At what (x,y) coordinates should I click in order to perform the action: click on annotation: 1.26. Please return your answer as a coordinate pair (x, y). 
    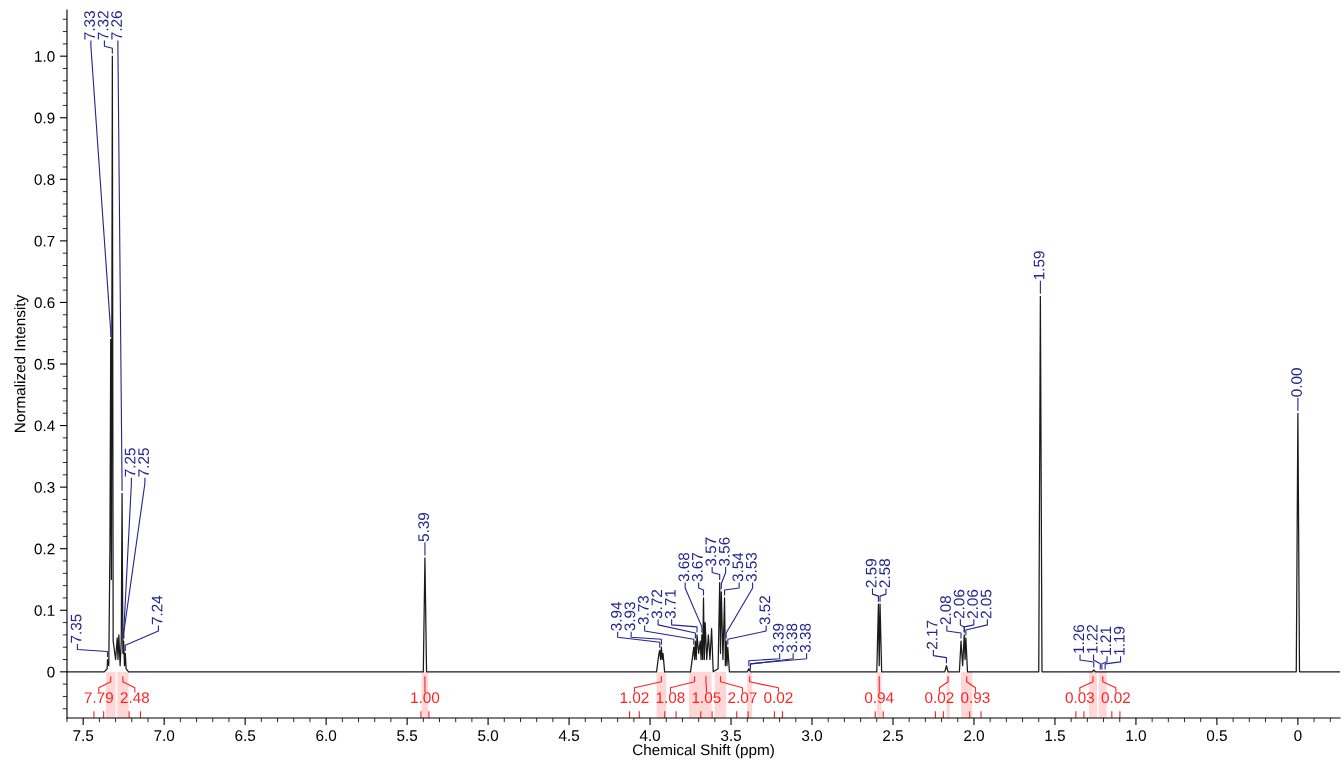
    Looking at the image, I should click on (1079, 638).